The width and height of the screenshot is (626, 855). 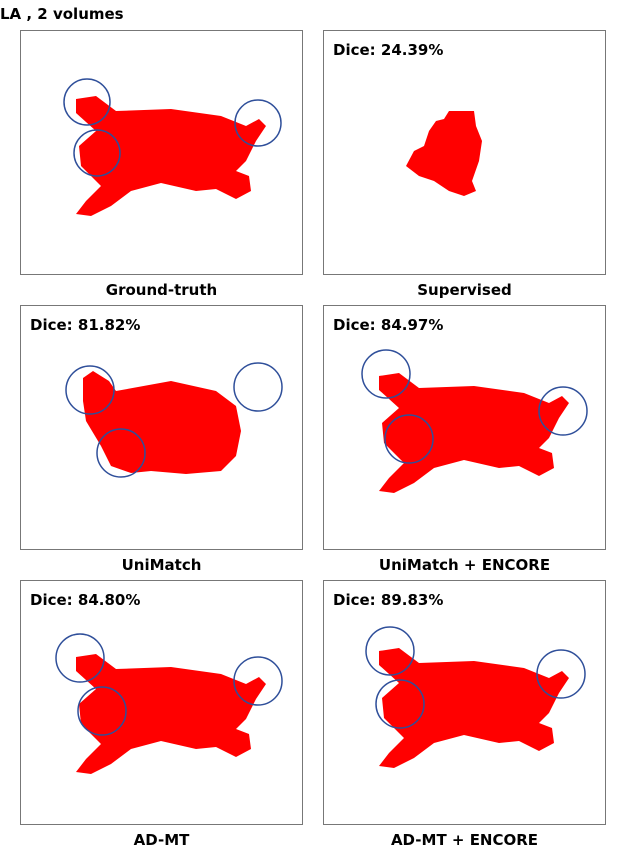 I want to click on caption-supervised: Supervised, so click(x=464, y=290).